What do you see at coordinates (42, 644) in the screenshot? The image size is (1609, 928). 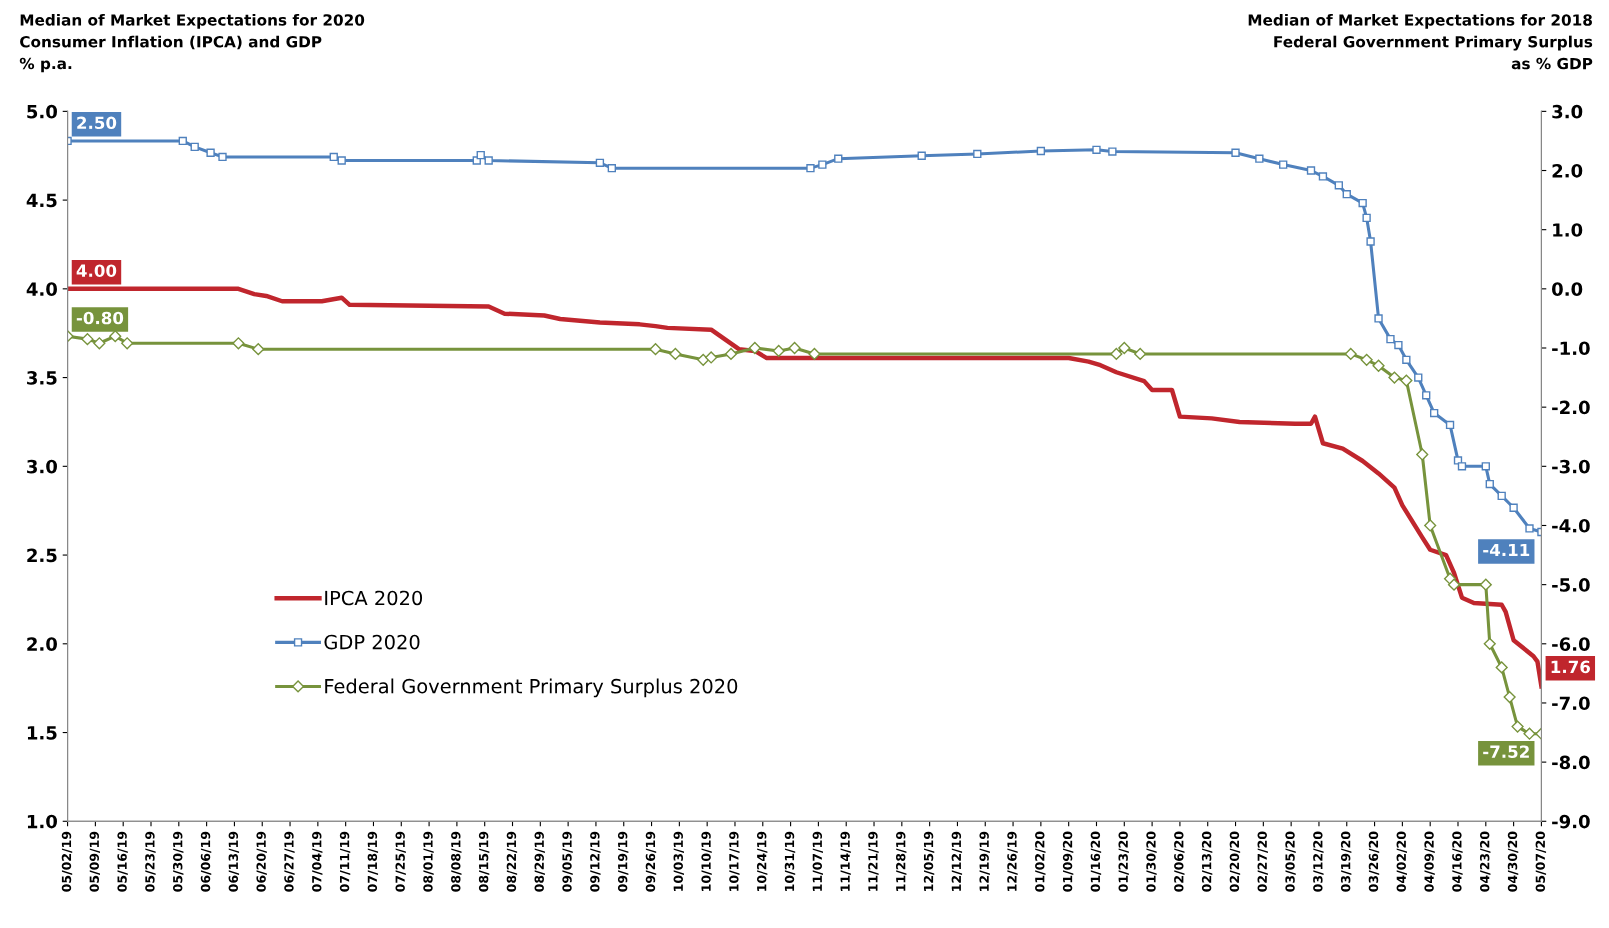 I see `y-tick-label: 2.0` at bounding box center [42, 644].